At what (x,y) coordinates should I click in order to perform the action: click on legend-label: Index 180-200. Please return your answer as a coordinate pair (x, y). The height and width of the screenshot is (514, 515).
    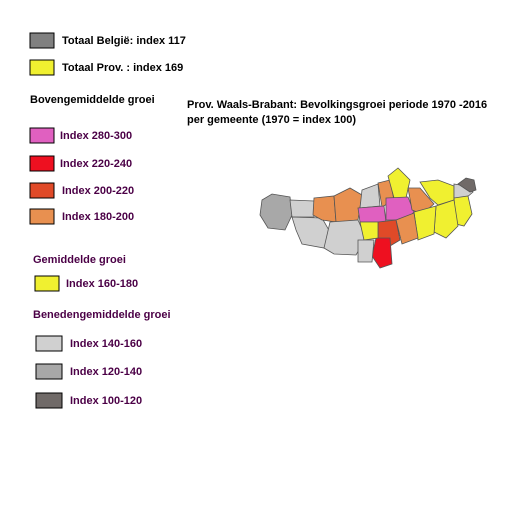
    Looking at the image, I should click on (98, 217).